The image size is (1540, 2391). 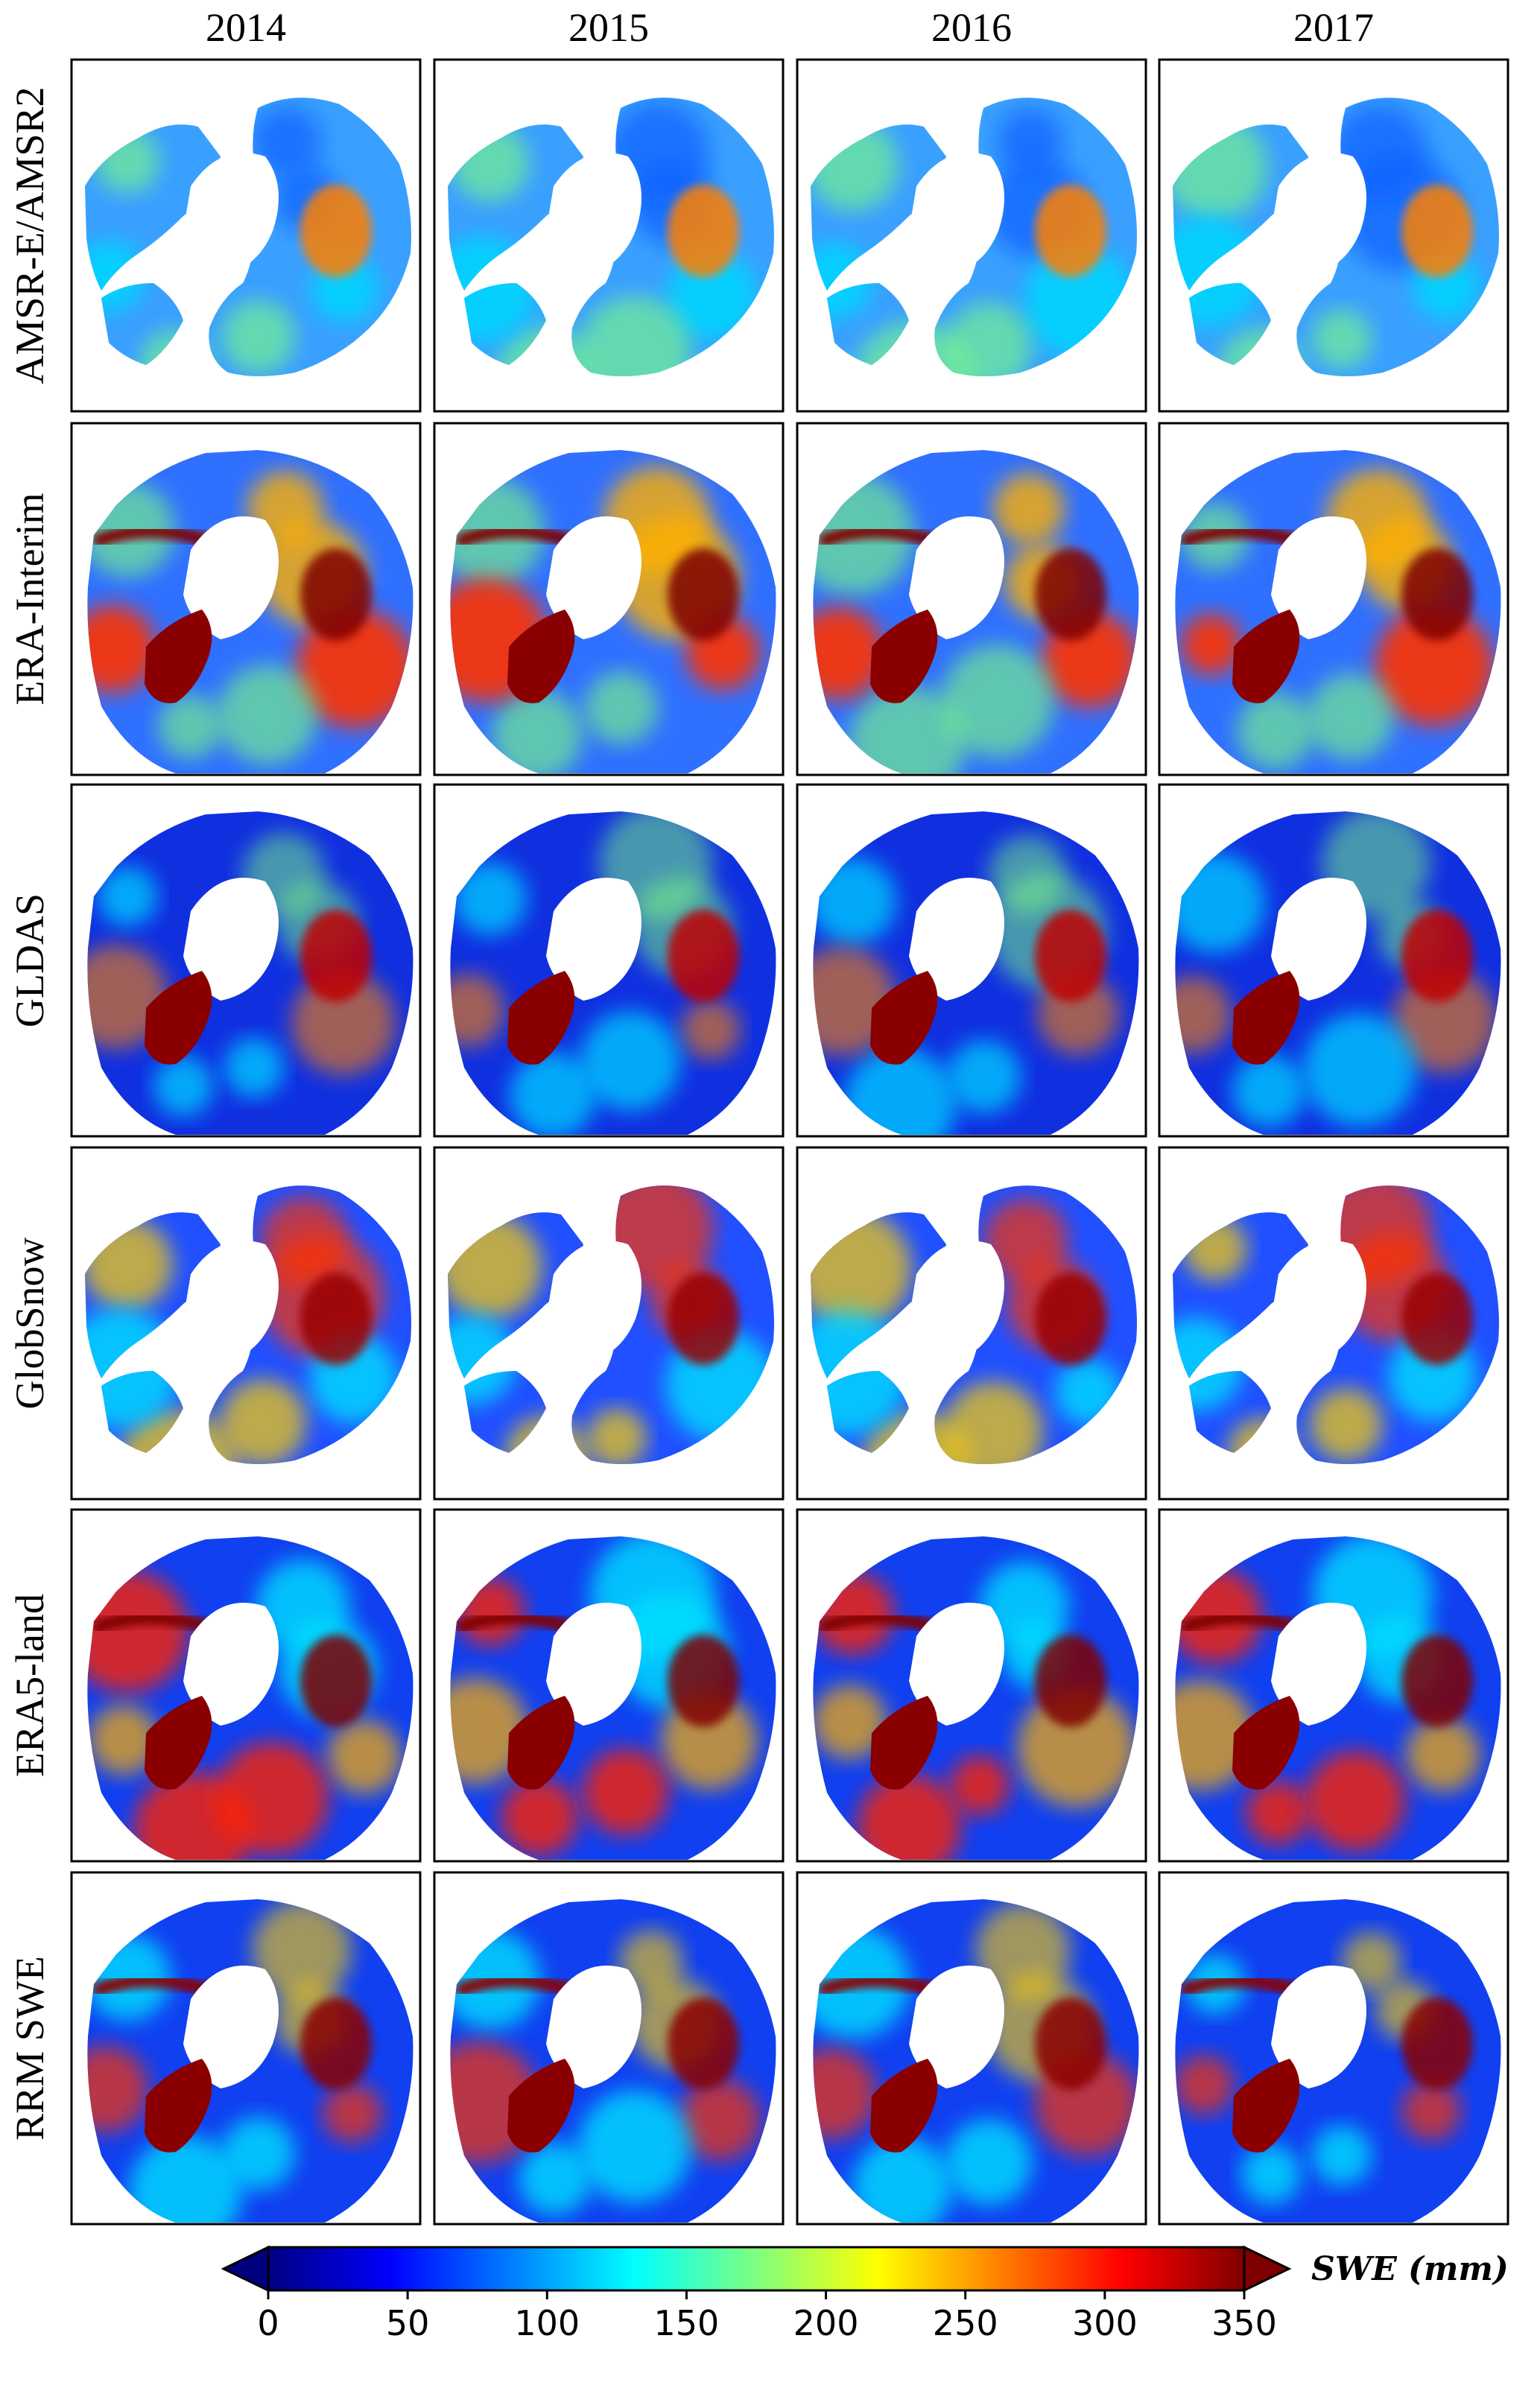 I want to click on colorbar-title: SWE (mm), so click(x=1410, y=2269).